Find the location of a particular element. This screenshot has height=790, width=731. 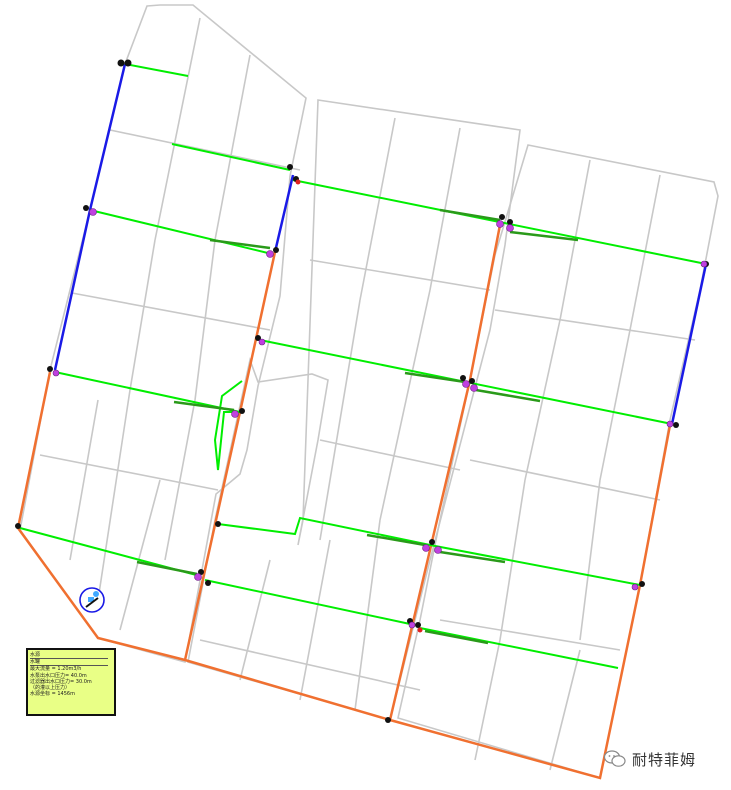

water-source-icon is located at coordinates (92, 600).